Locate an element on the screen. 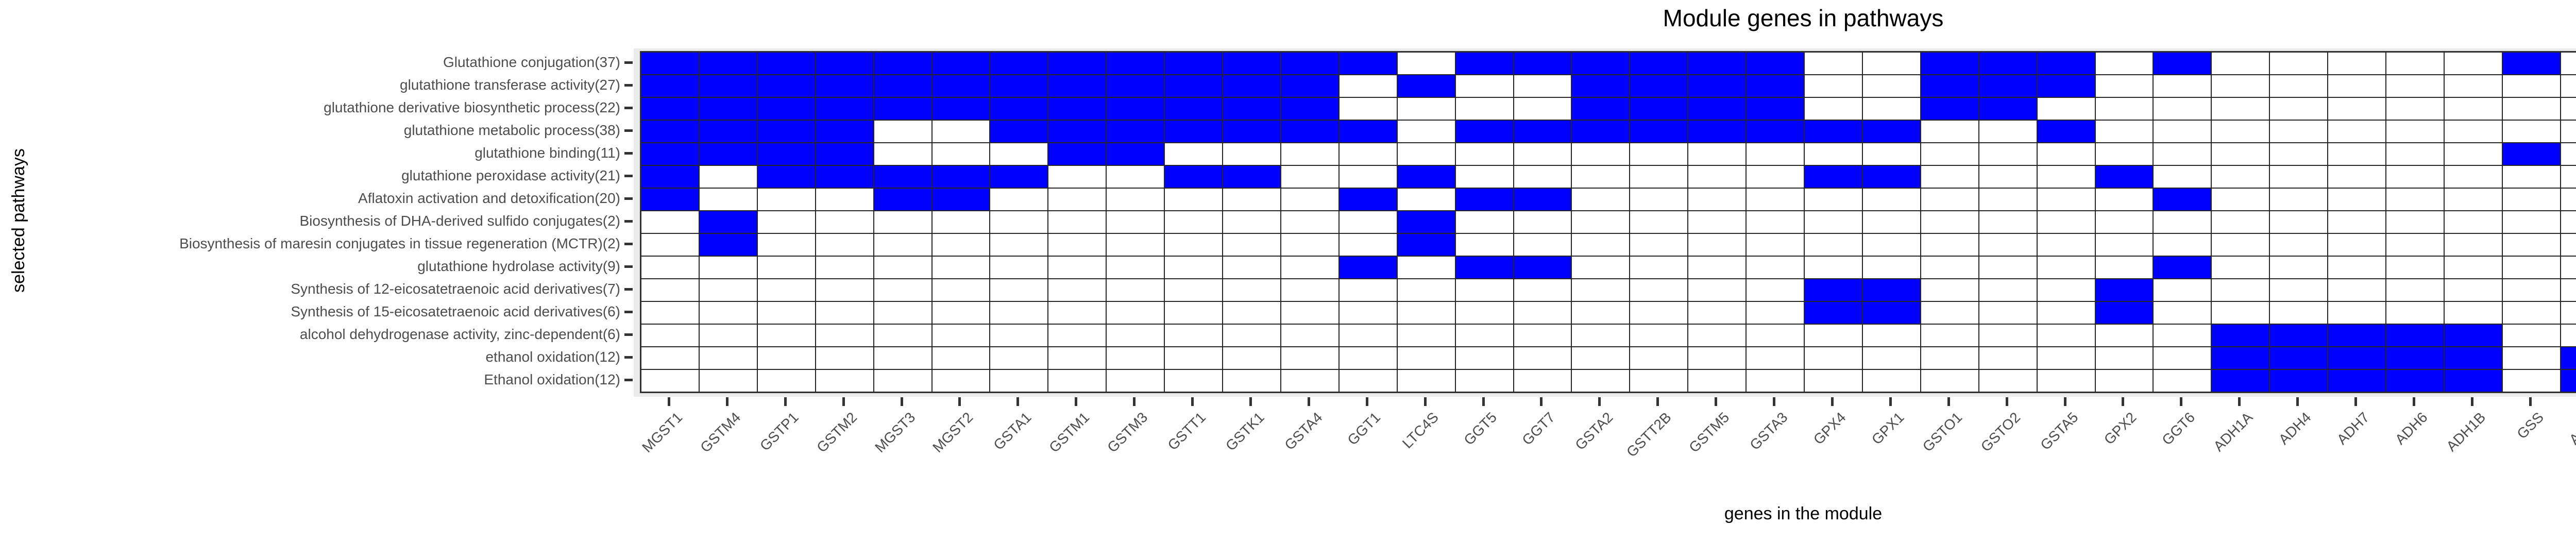  y-axis-label: ethanol oxidation(12) is located at coordinates (552, 357).